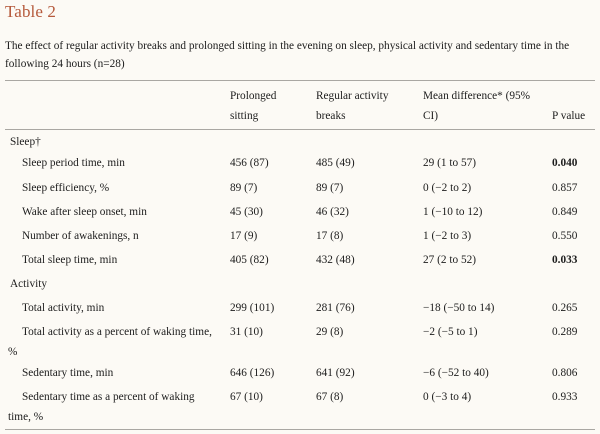 The width and height of the screenshot is (600, 434). I want to click on table-title: Table 2, so click(30, 11).